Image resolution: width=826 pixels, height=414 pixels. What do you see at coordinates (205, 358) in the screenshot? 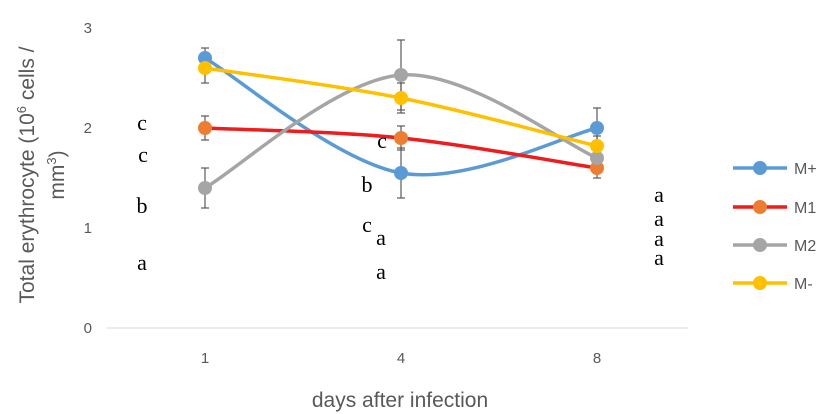
I see `x-tick-label: 1` at bounding box center [205, 358].